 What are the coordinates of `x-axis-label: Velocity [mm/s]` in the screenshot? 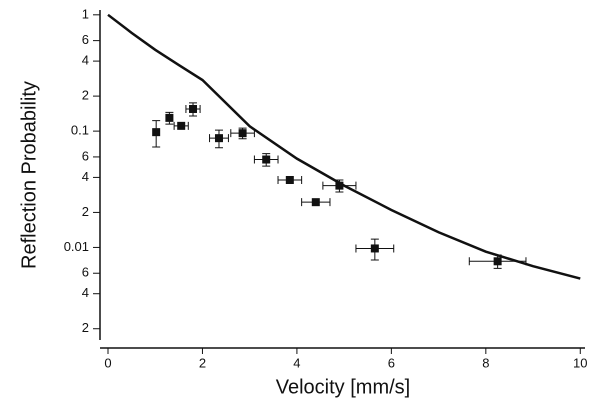 It's located at (343, 387).